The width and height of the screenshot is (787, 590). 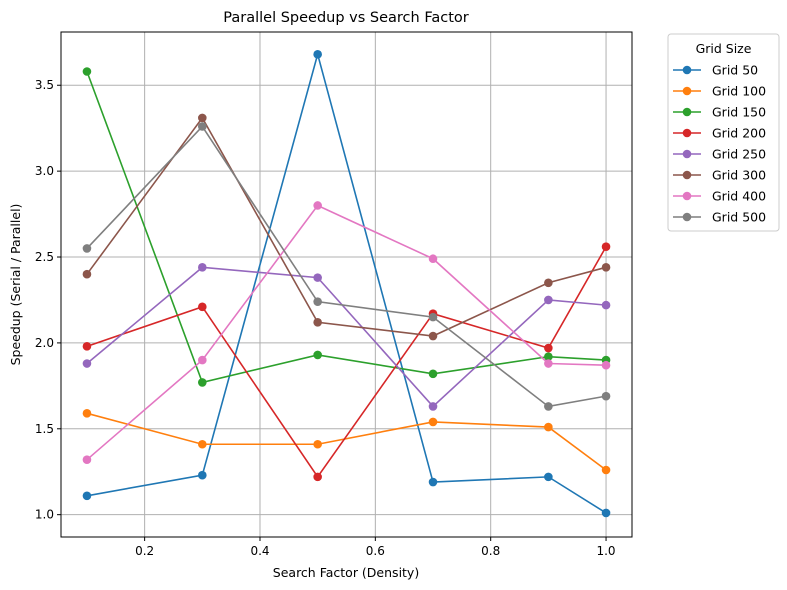 What do you see at coordinates (739, 175) in the screenshot?
I see `legend-label: Grid 300` at bounding box center [739, 175].